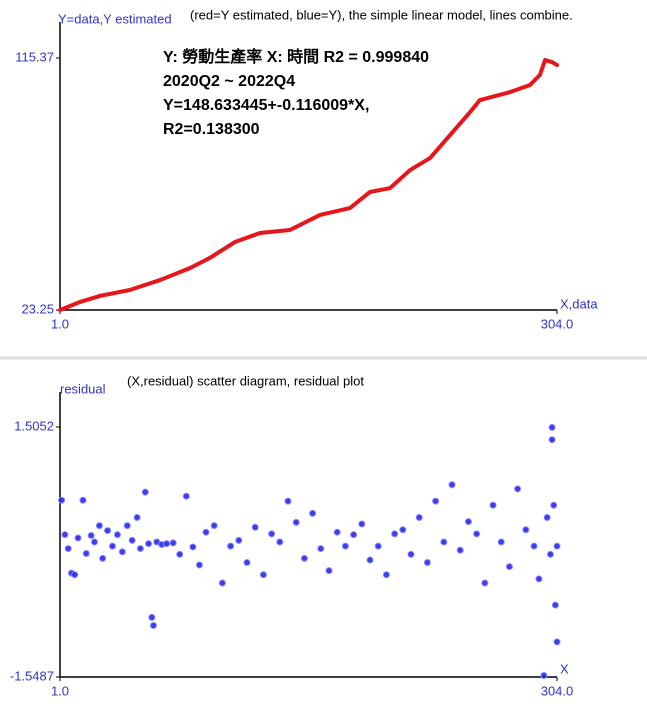 This screenshot has width=647, height=708. What do you see at coordinates (579, 303) in the screenshot?
I see `x-axis-label: X,data` at bounding box center [579, 303].